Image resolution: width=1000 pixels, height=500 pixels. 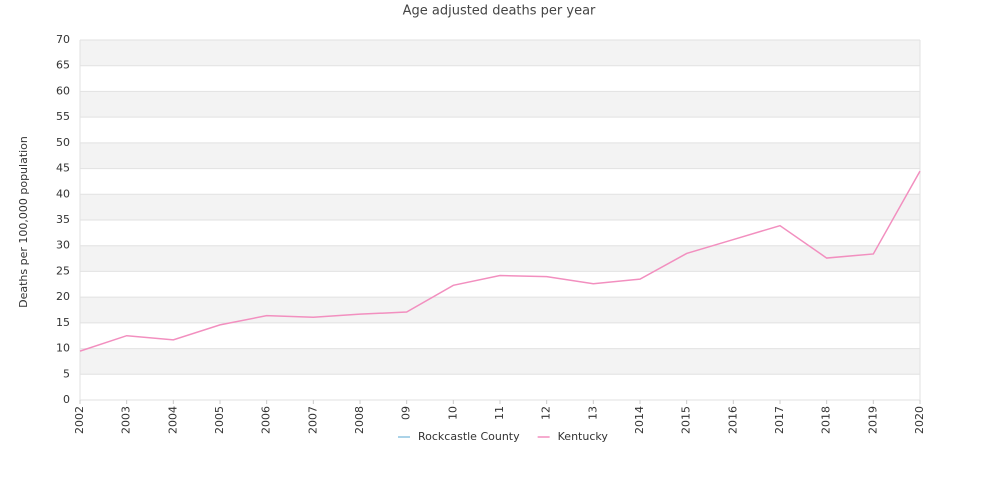 I want to click on x-tick-label: 11, so click(x=499, y=413).